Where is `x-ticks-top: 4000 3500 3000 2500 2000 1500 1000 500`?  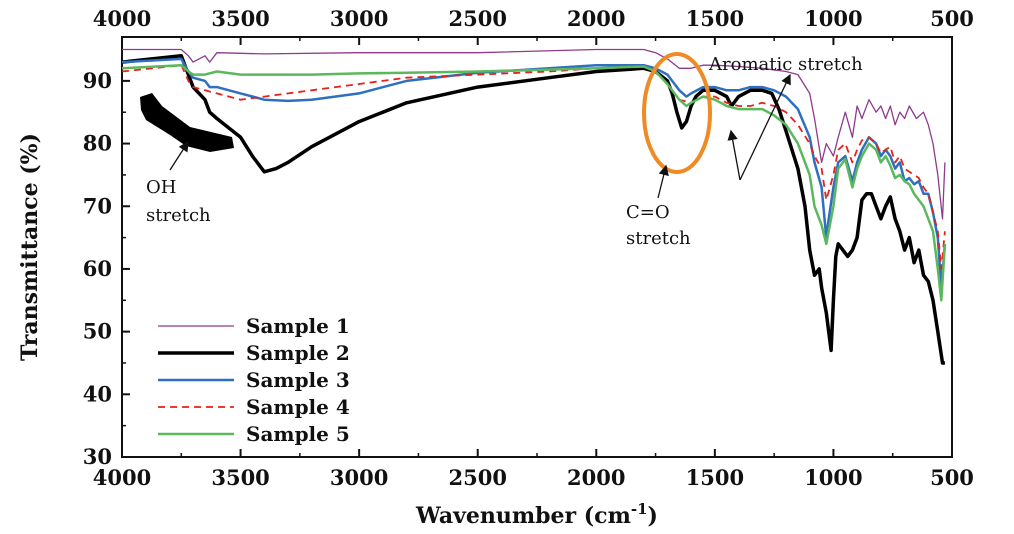 x-ticks-top: 4000 3500 3000 2500 2000 1500 1000 500 is located at coordinates (533, 25).